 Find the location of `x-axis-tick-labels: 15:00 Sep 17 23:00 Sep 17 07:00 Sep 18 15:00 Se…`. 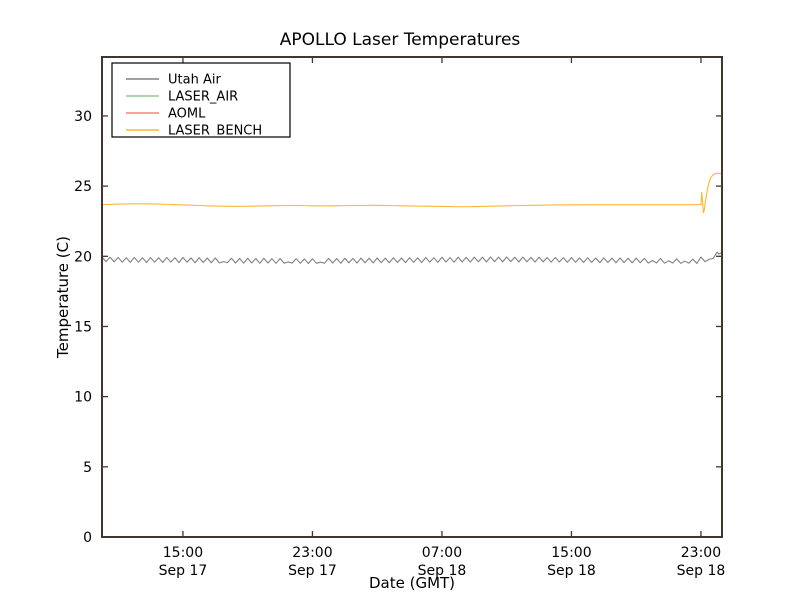

x-axis-tick-labels: 15:00 Sep 17 23:00 Sep 17 07:00 Sep 18 15:00 Se… is located at coordinates (442, 562).